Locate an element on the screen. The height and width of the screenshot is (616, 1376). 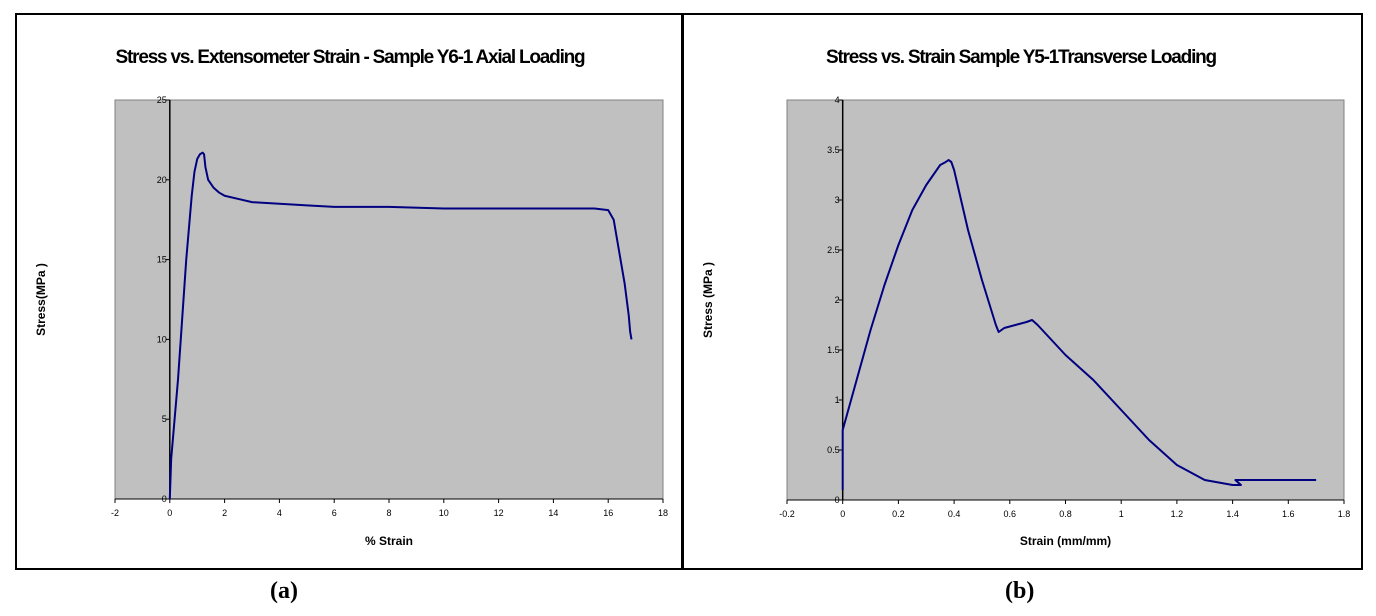
y-tick-label-a: 5 is located at coordinates (164, 419).